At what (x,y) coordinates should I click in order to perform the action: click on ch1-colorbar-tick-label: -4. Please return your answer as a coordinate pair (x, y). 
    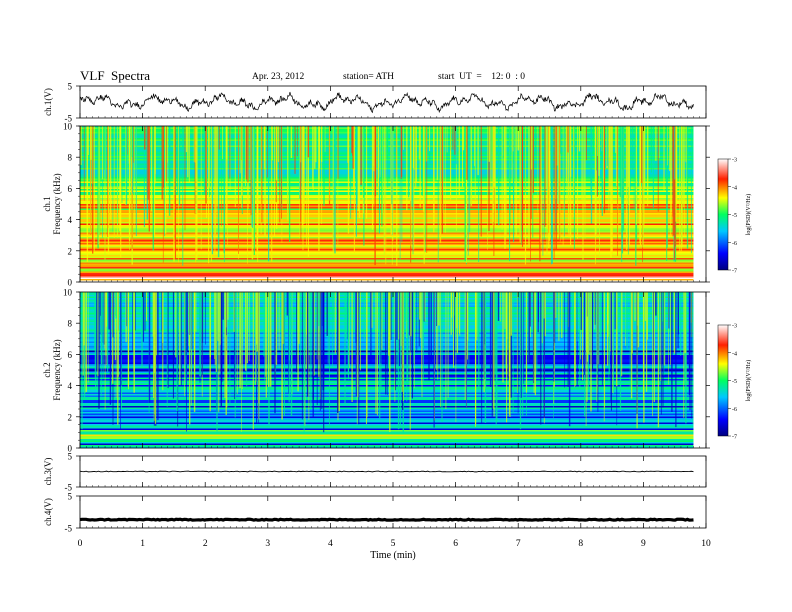
    Looking at the image, I should click on (734, 188).